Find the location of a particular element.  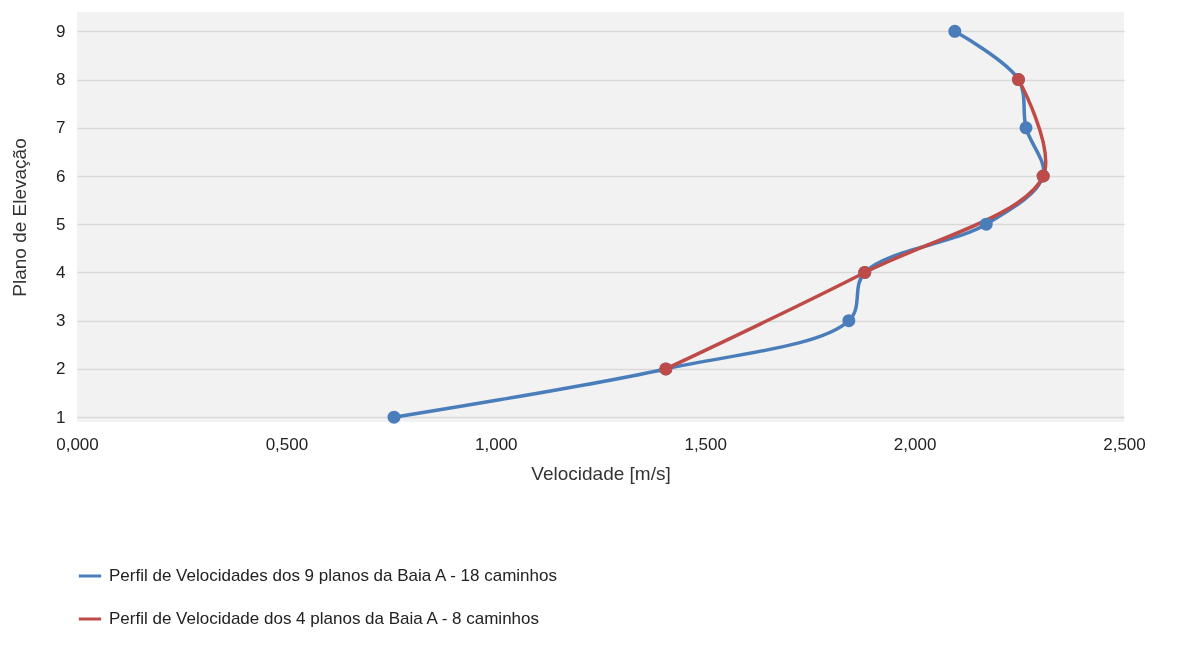

y-tick-label: 4 is located at coordinates (61, 272).